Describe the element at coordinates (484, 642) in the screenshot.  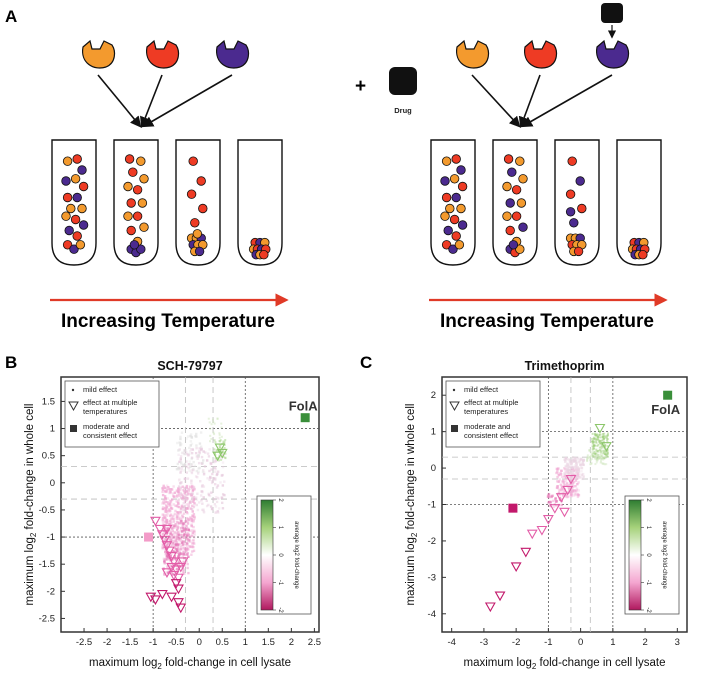
I see `x-tick-label: -3` at that location.